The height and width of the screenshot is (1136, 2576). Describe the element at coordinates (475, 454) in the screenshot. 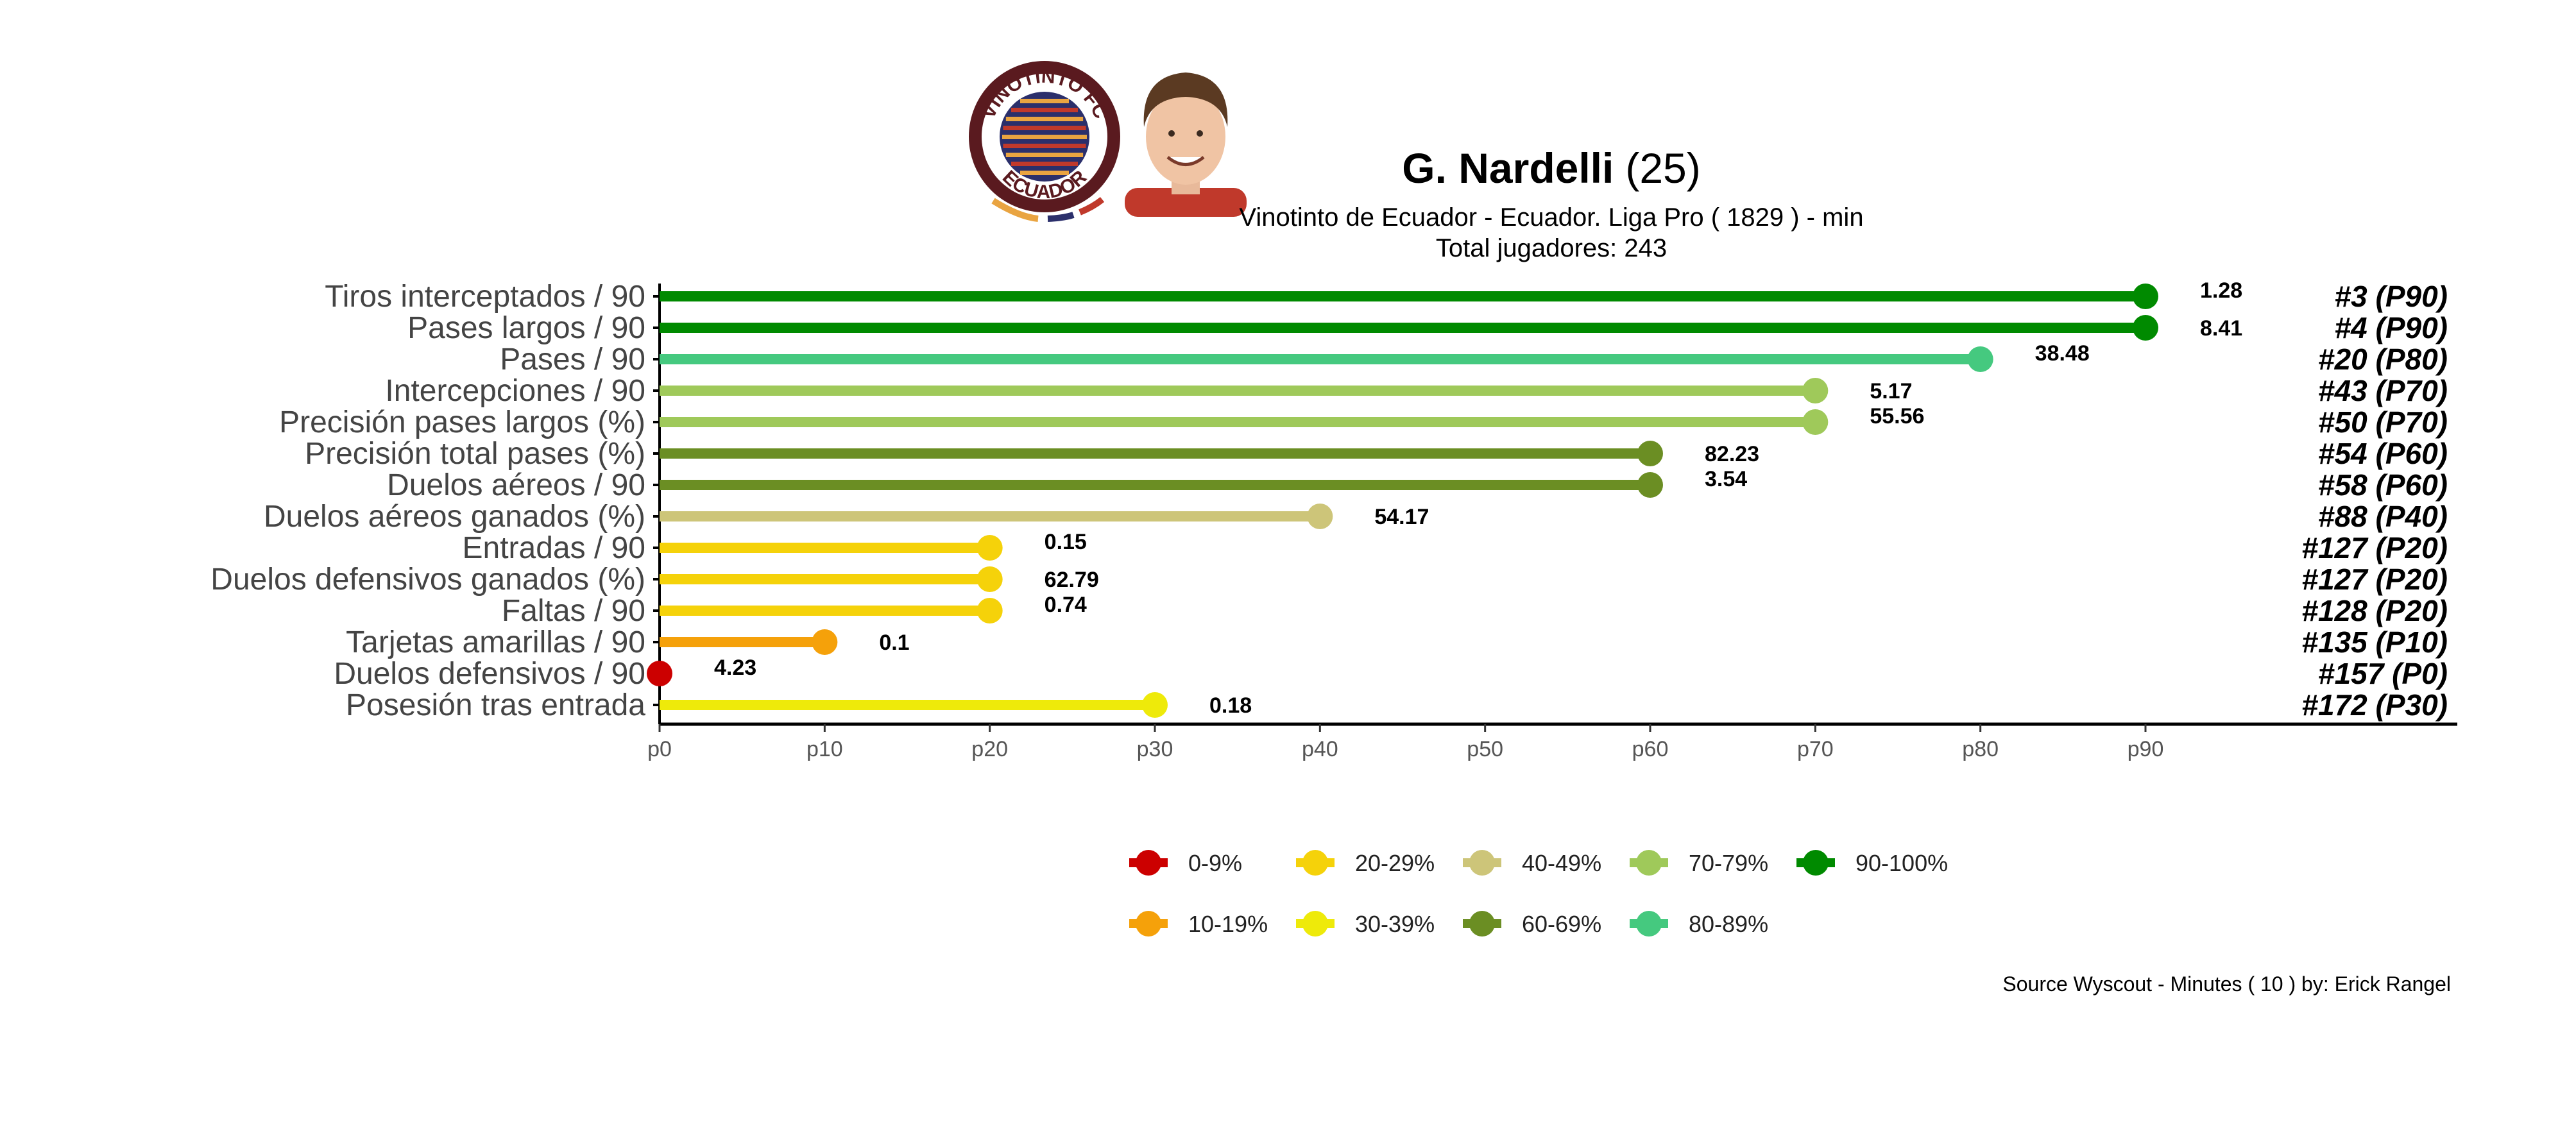

I see `row-label: Precisión total pases (%)` at that location.